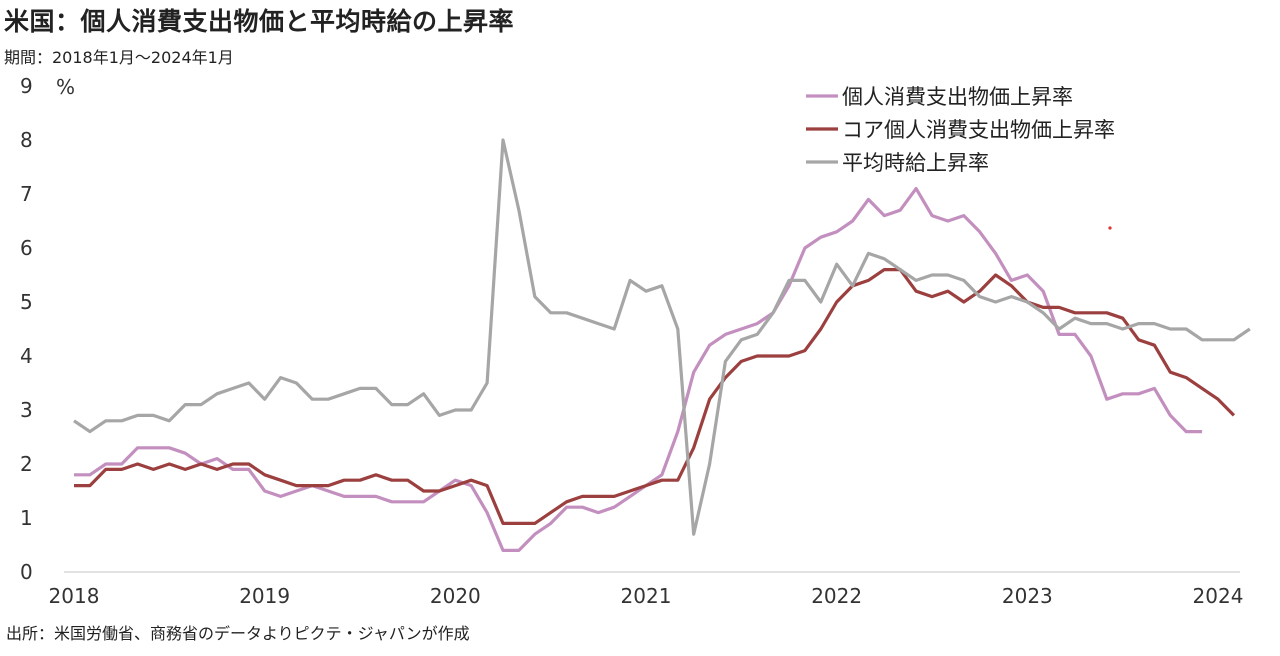 Image resolution: width=1280 pixels, height=656 pixels. I want to click on y-tick-label: 0, so click(26, 572).